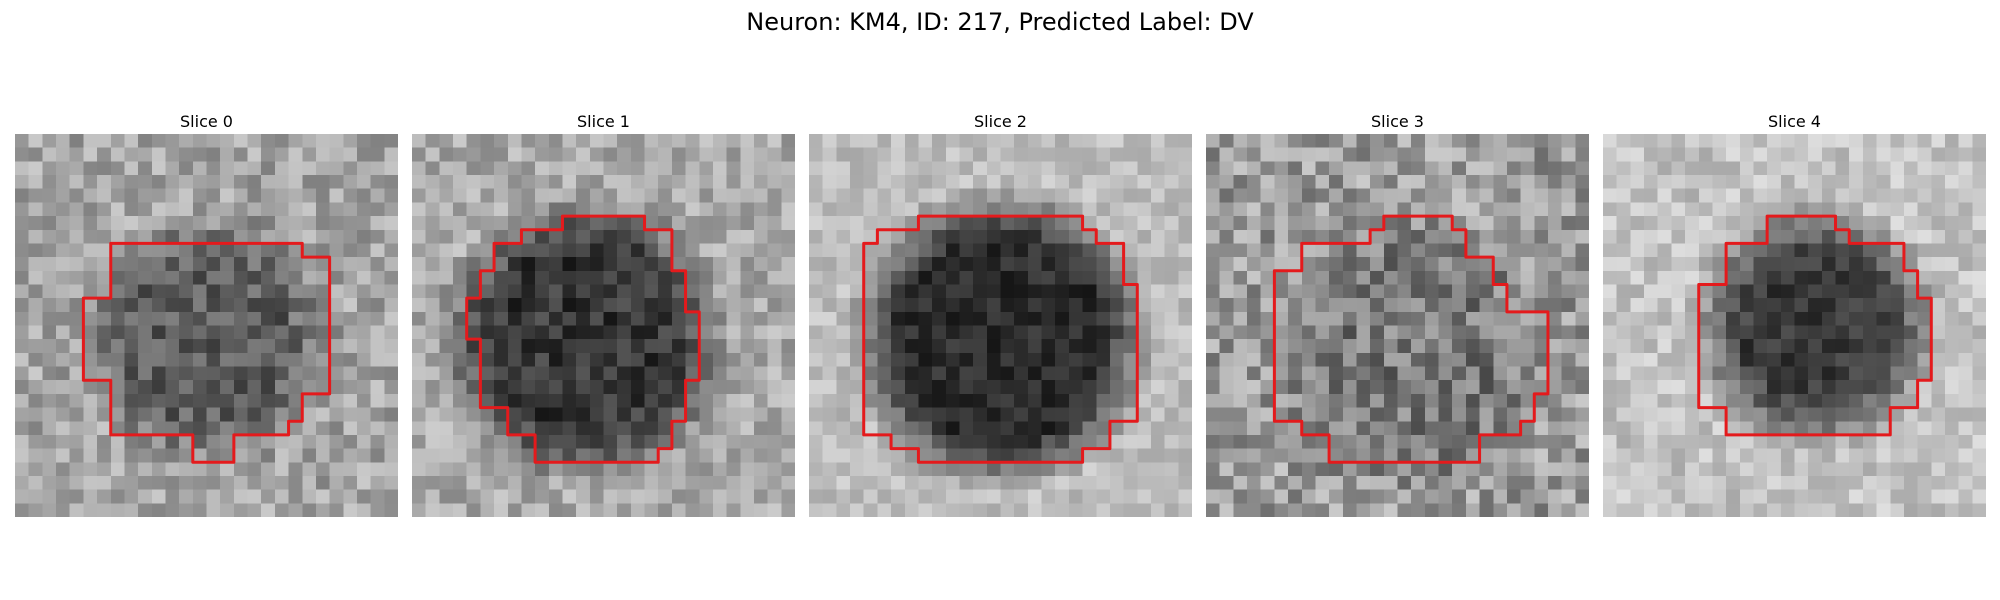 Image resolution: width=2000 pixels, height=600 pixels. I want to click on slice-panel-4: Slice 4, so click(1794, 313).